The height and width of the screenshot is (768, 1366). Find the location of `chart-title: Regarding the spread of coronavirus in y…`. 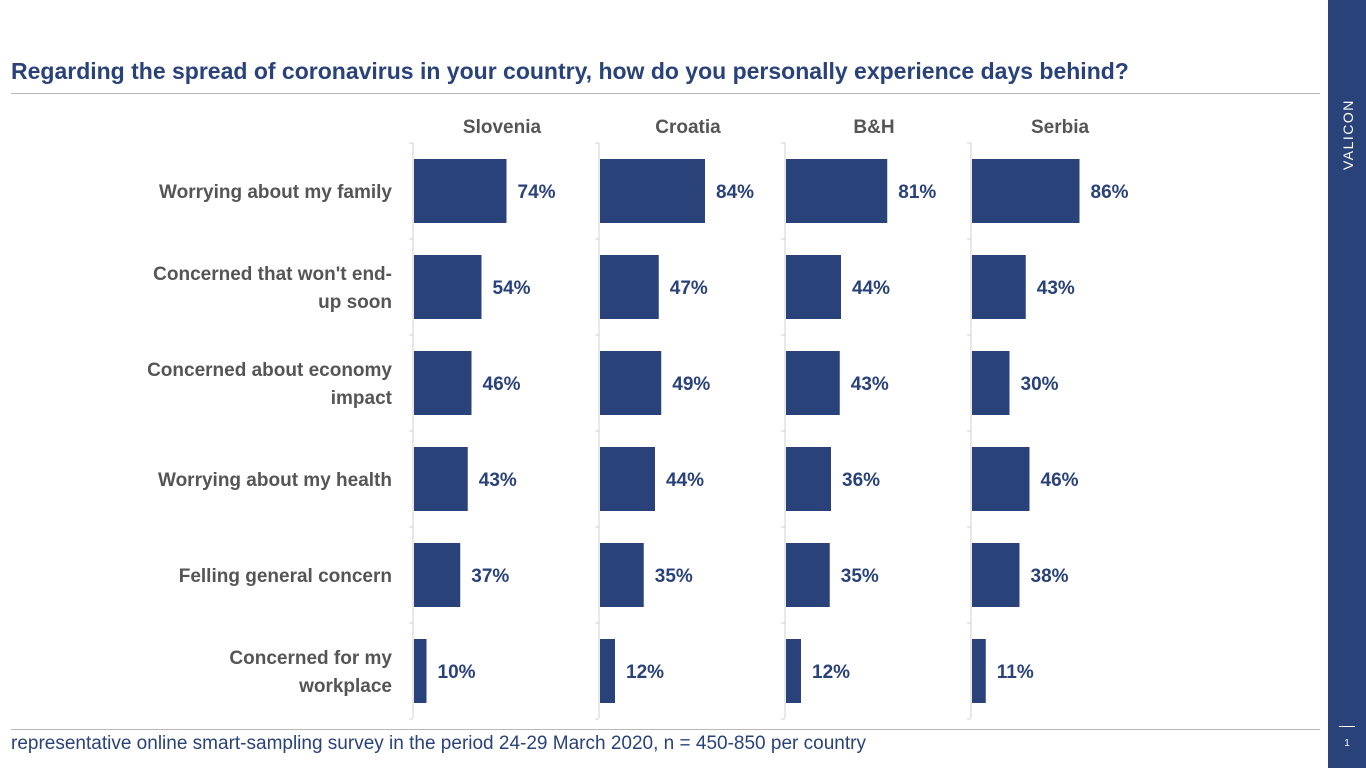

chart-title: Regarding the spread of coronavirus in y… is located at coordinates (570, 71).